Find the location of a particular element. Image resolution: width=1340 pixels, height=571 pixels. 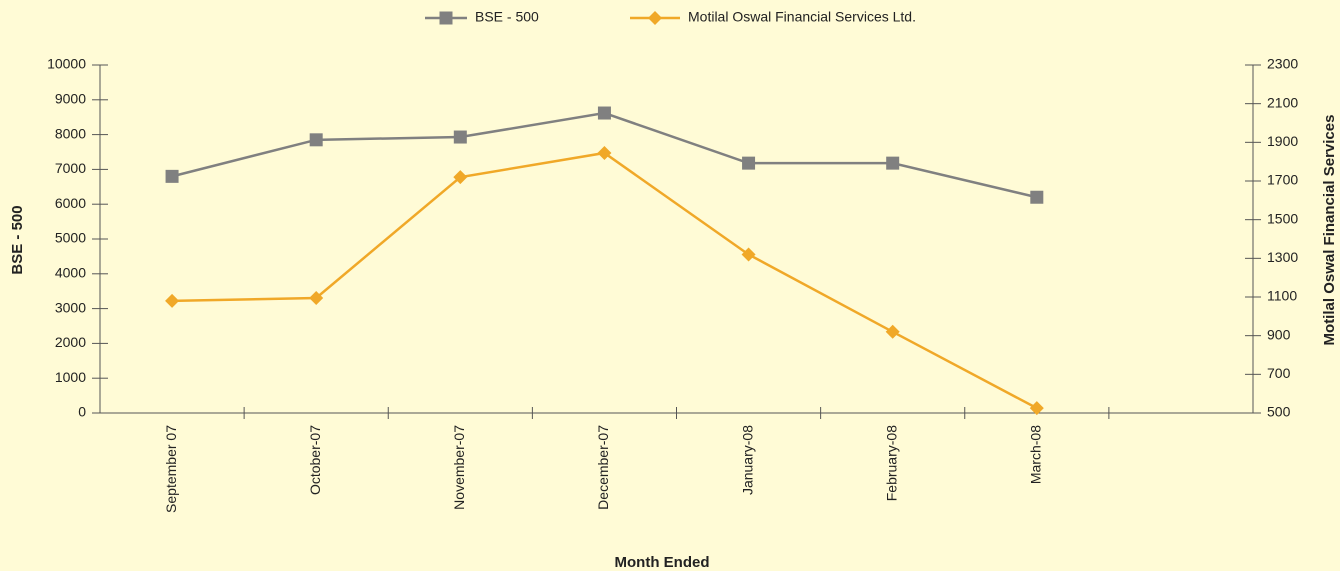

y2-tick-label: 1900 is located at coordinates (1282, 141).